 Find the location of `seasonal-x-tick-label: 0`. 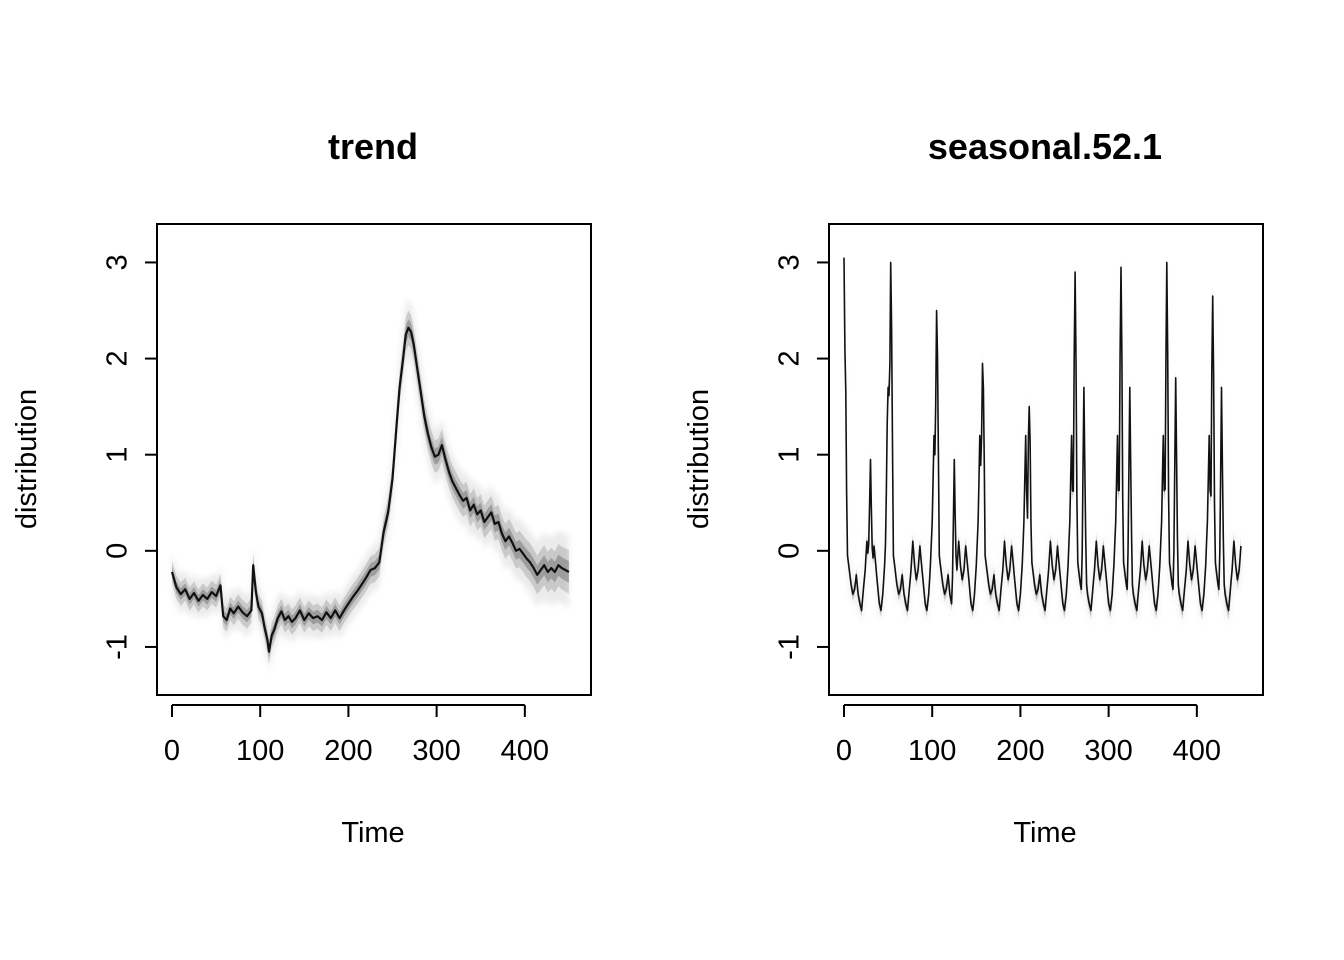

seasonal-x-tick-label: 0 is located at coordinates (844, 751).